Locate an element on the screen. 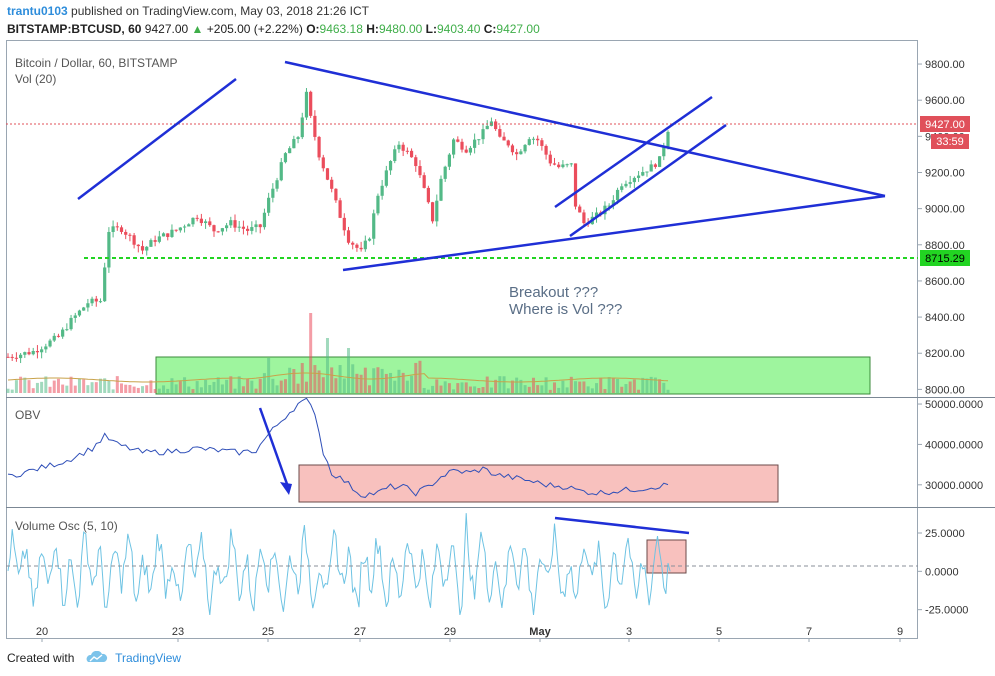 The height and width of the screenshot is (676, 995). time-axis-label: 29 is located at coordinates (450, 632).